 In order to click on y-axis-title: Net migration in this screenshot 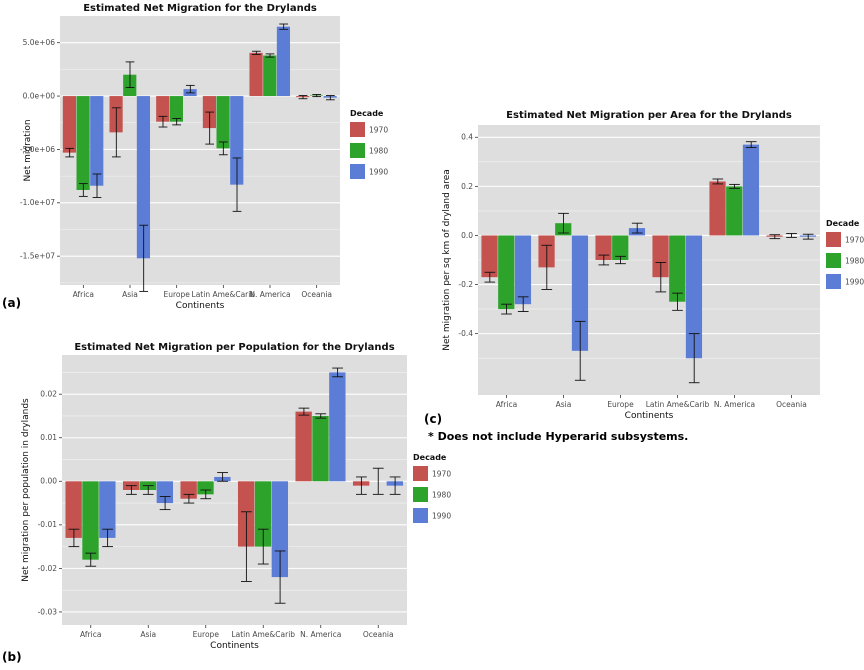, I will do `click(28, 150)`.